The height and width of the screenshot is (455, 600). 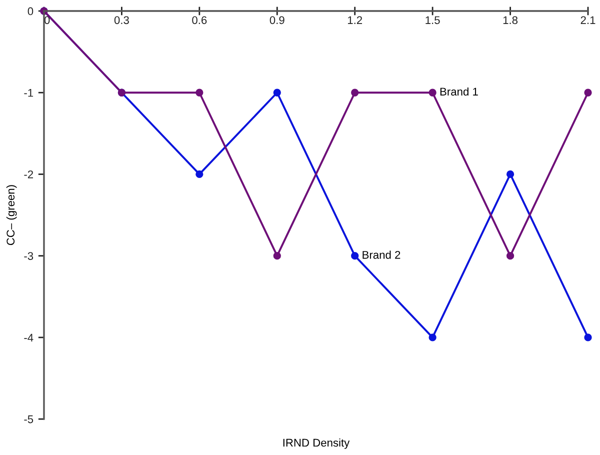 What do you see at coordinates (11, 215) in the screenshot?
I see `y-axis-title: CC– (green)` at bounding box center [11, 215].